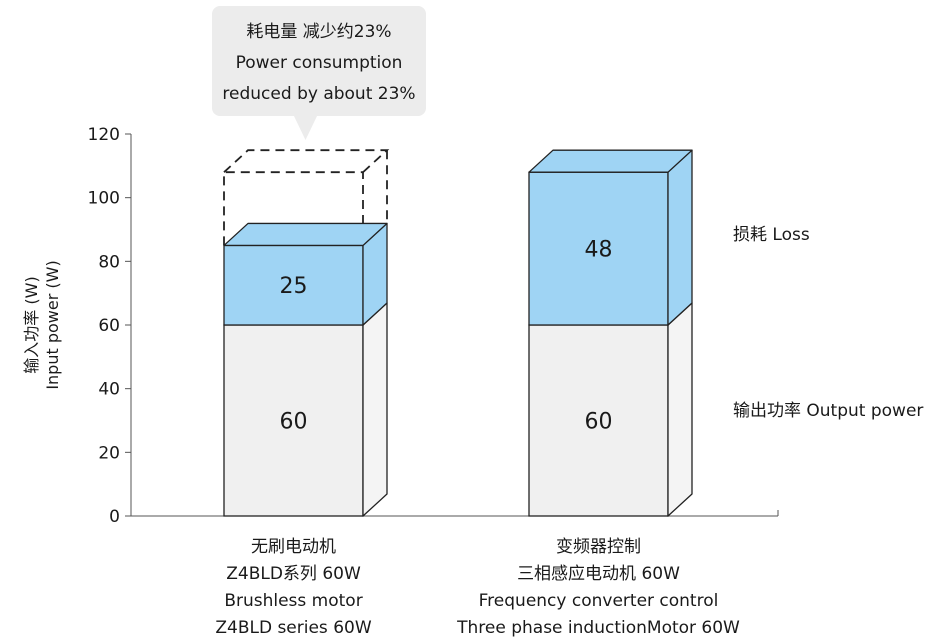  Describe the element at coordinates (598, 574) in the screenshot. I see `category-label-line: 三相感应电动机 60W` at that location.